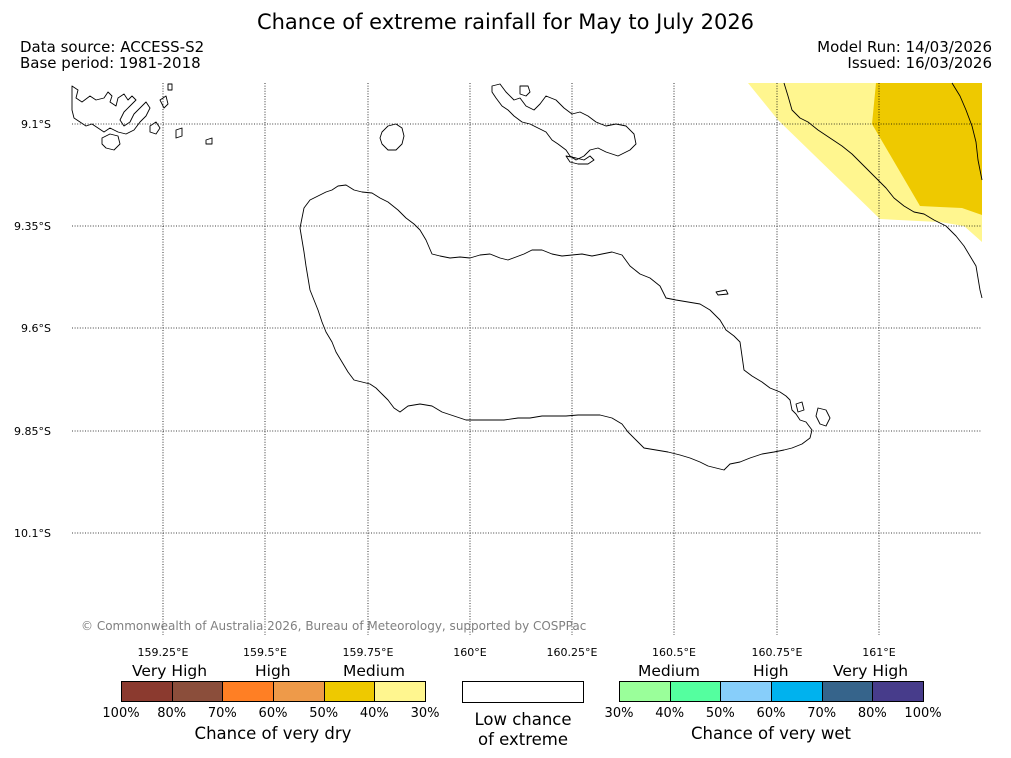  I want to click on lon-label: 160.25°E, so click(572, 652).